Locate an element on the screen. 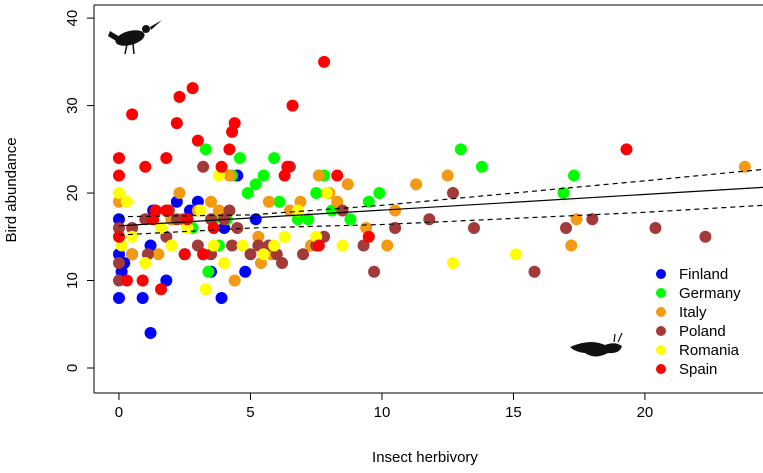 Image resolution: width=763 pixels, height=473 pixels. bird-icon is located at coordinates (135, 37).